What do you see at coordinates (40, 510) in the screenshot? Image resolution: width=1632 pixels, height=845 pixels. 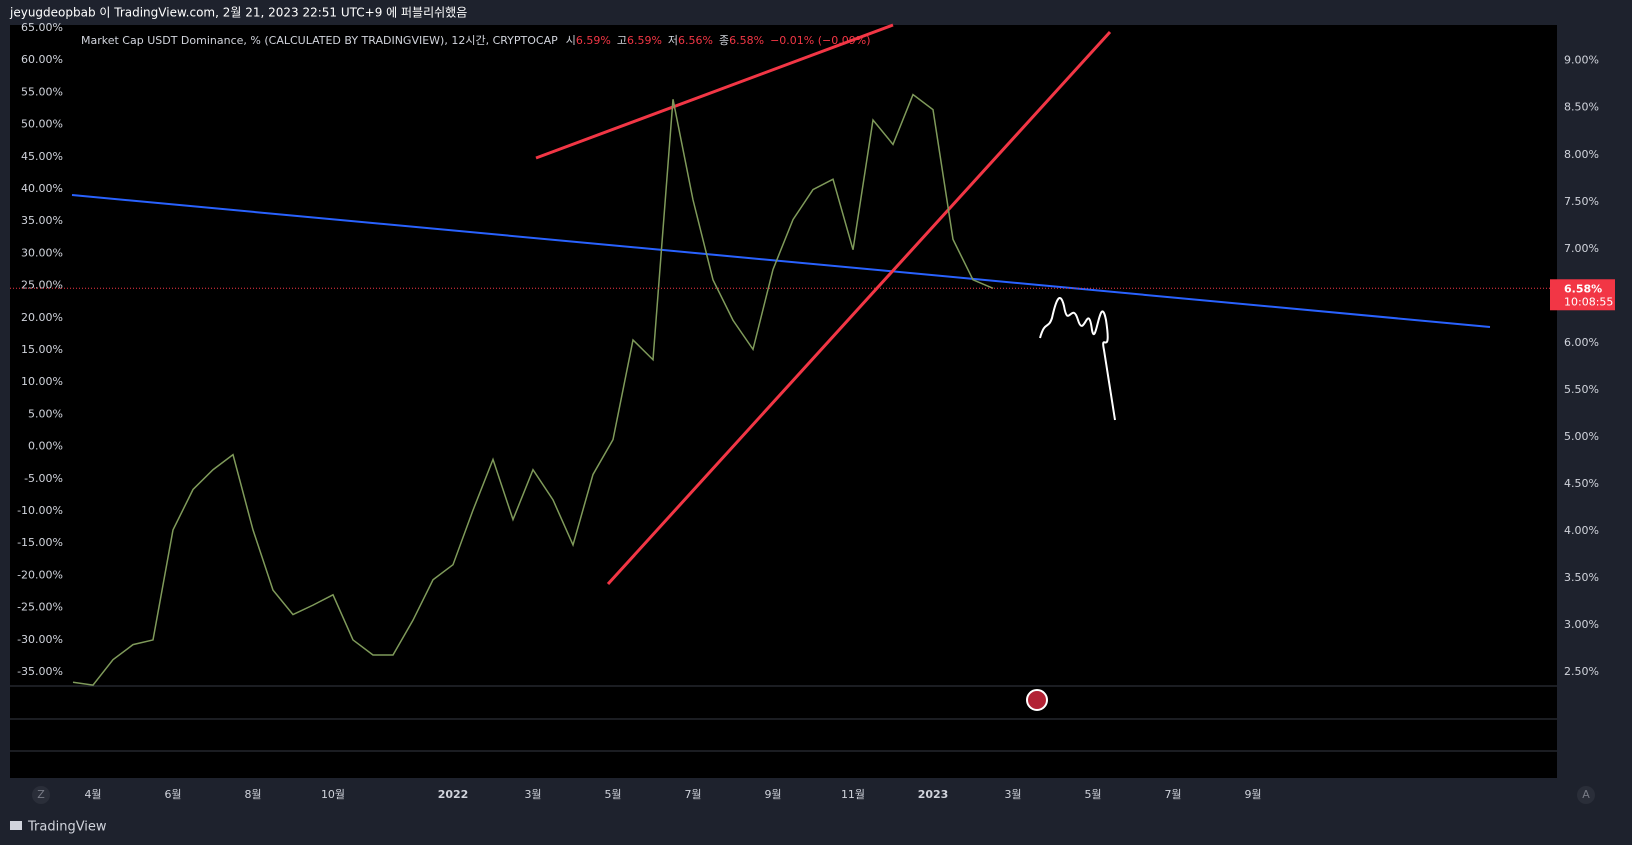 I see `y-tick-label: -10.00%` at bounding box center [40, 510].